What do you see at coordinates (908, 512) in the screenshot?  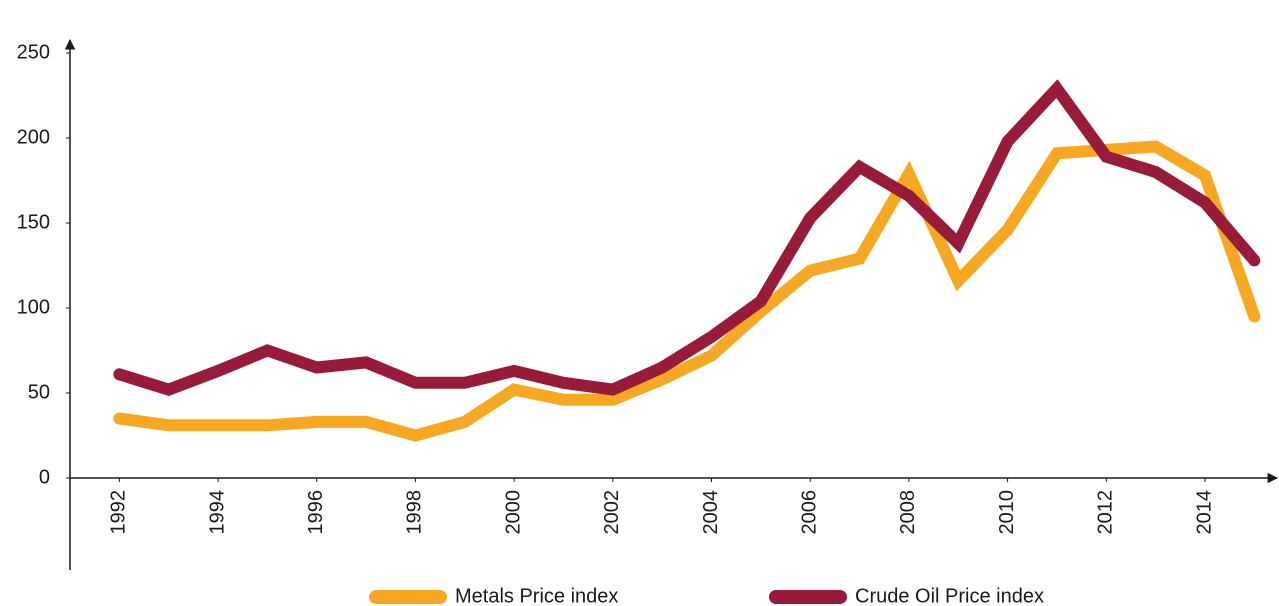 I see `x-tick-label: 2008` at bounding box center [908, 512].